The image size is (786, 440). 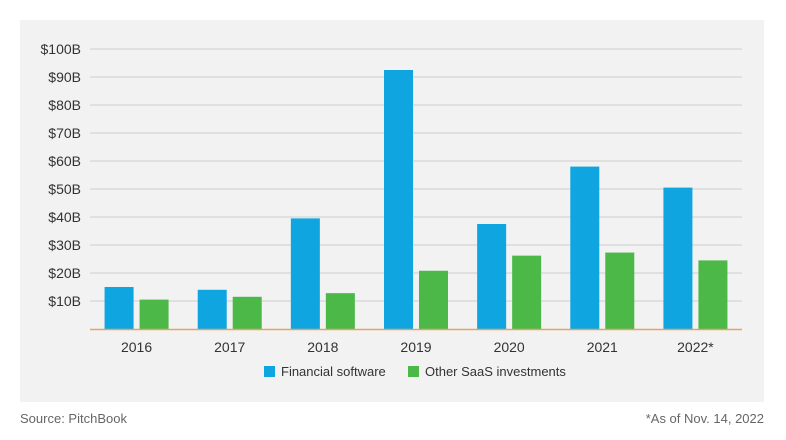 I want to click on y-tick-label: $10B, so click(x=64, y=301).